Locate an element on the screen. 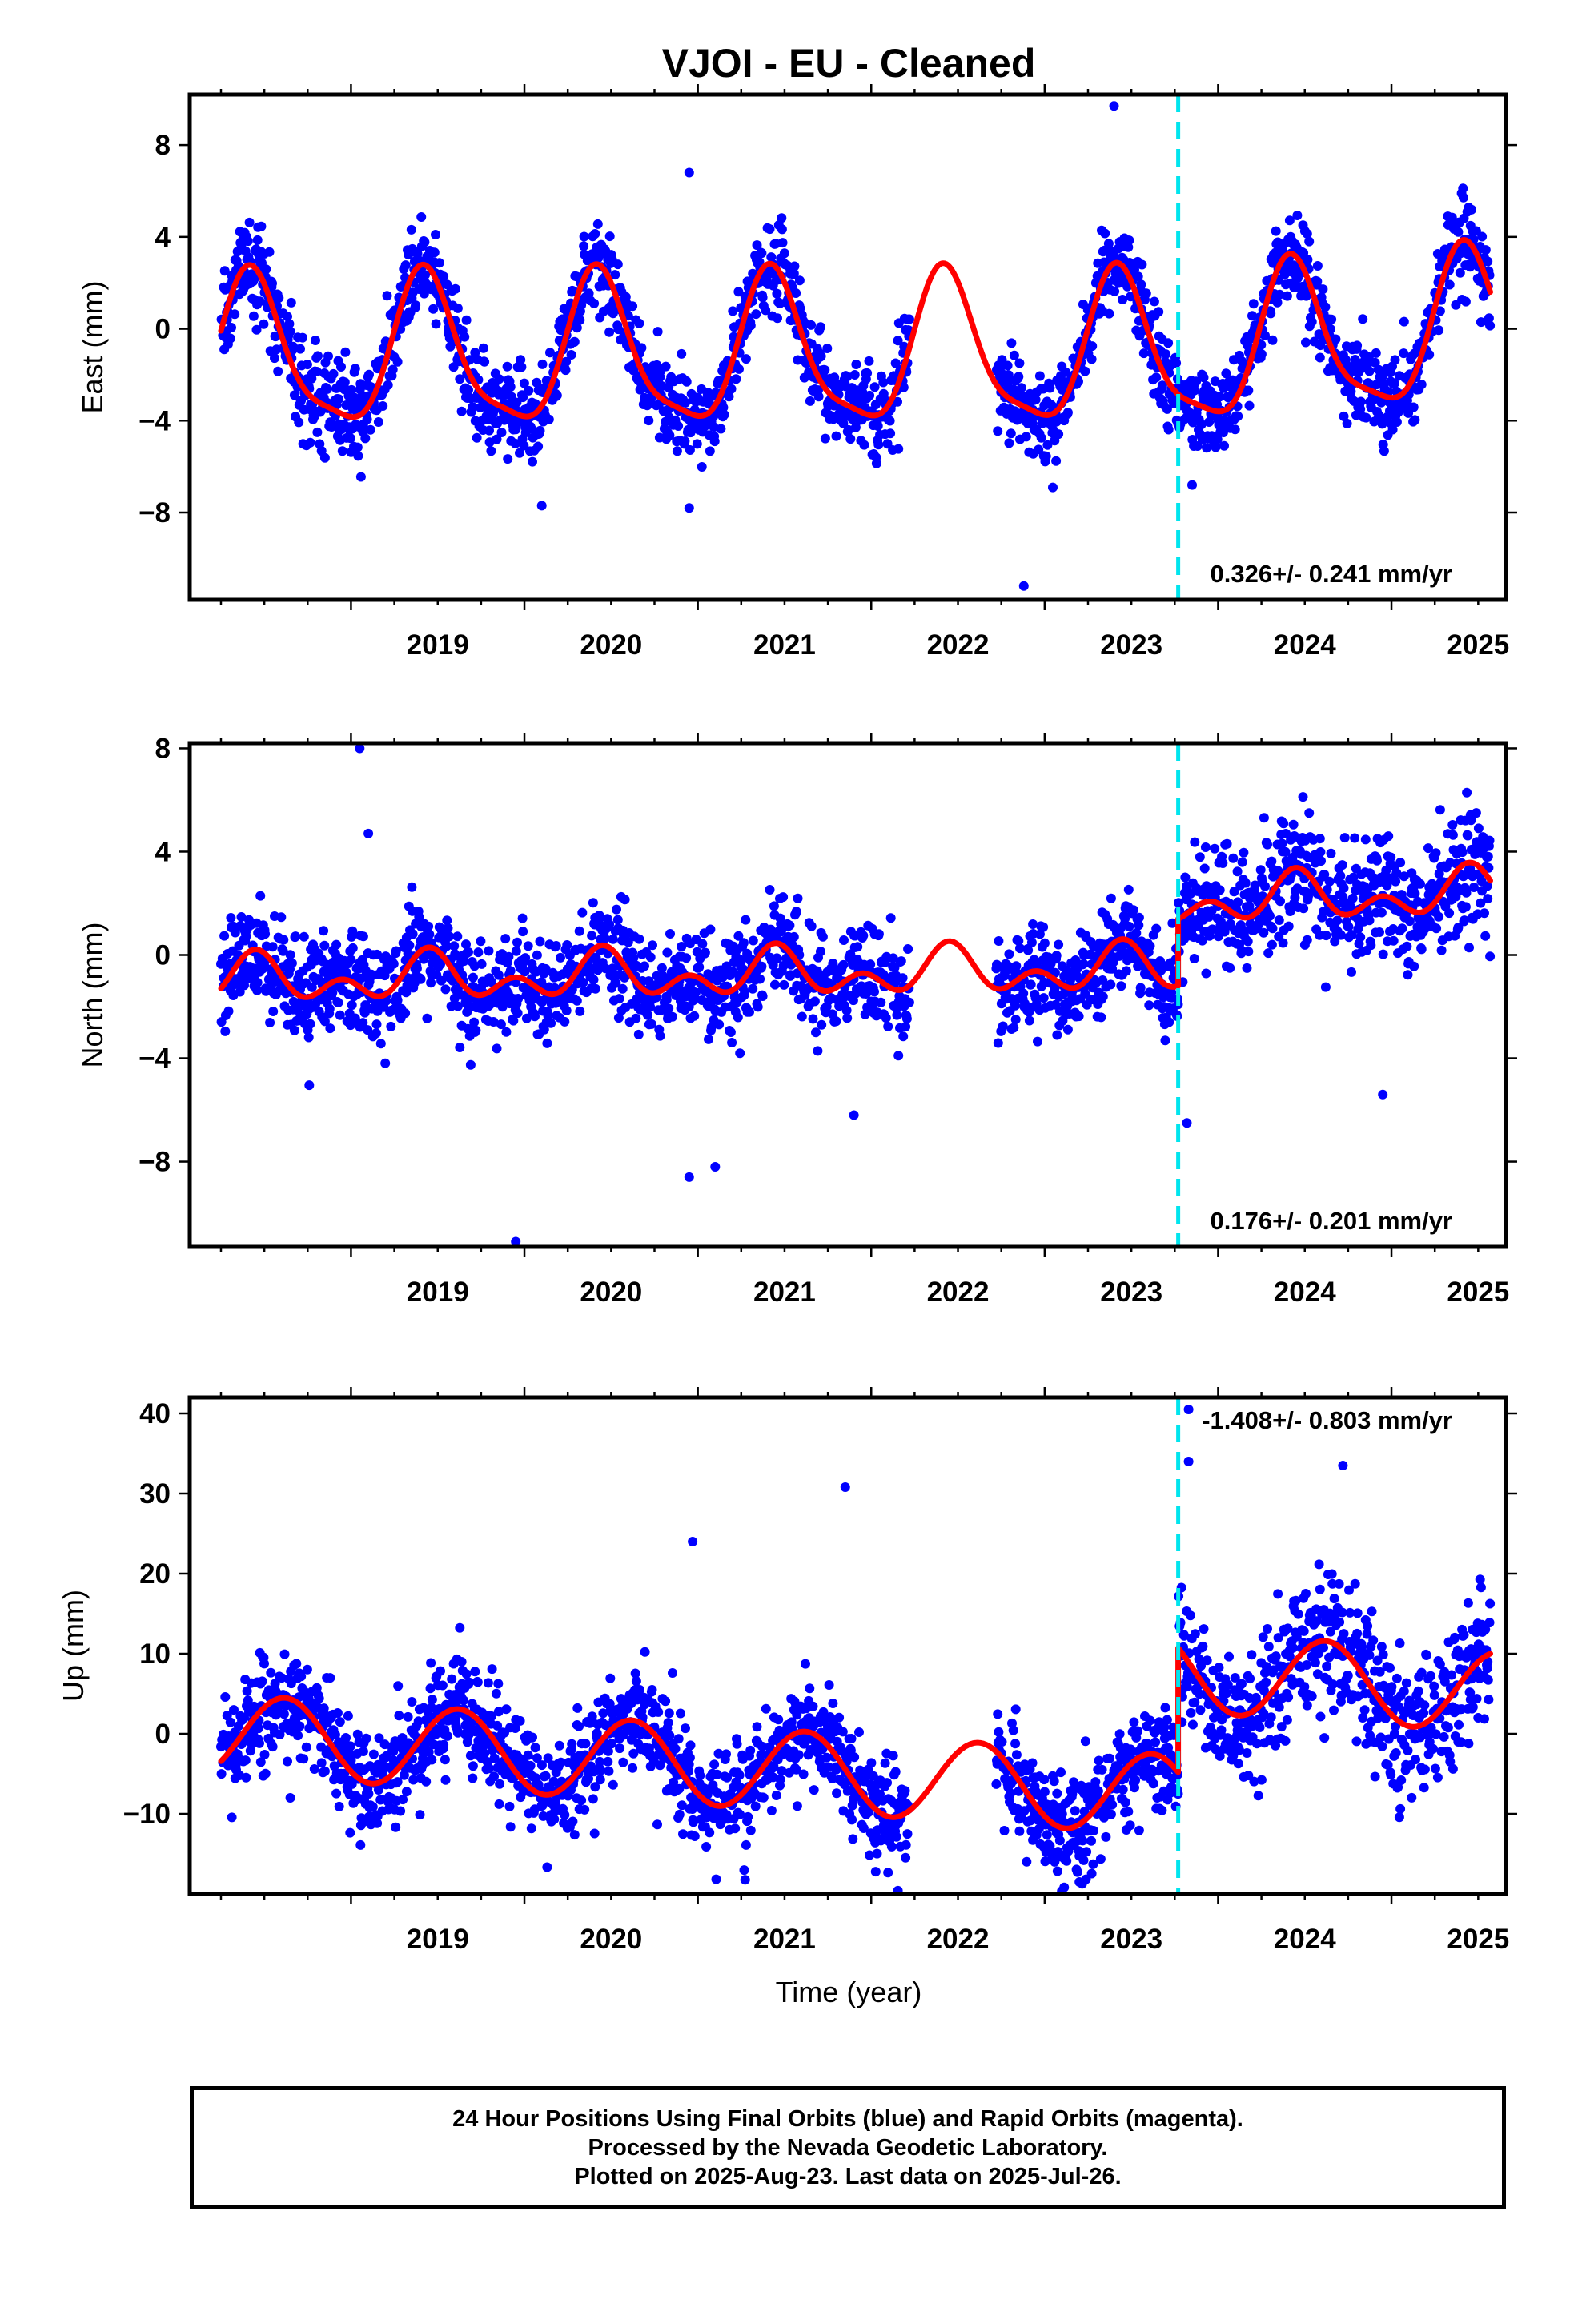 This screenshot has width=1582, height=2324. x-tick-label: 2023 is located at coordinates (1131, 645).